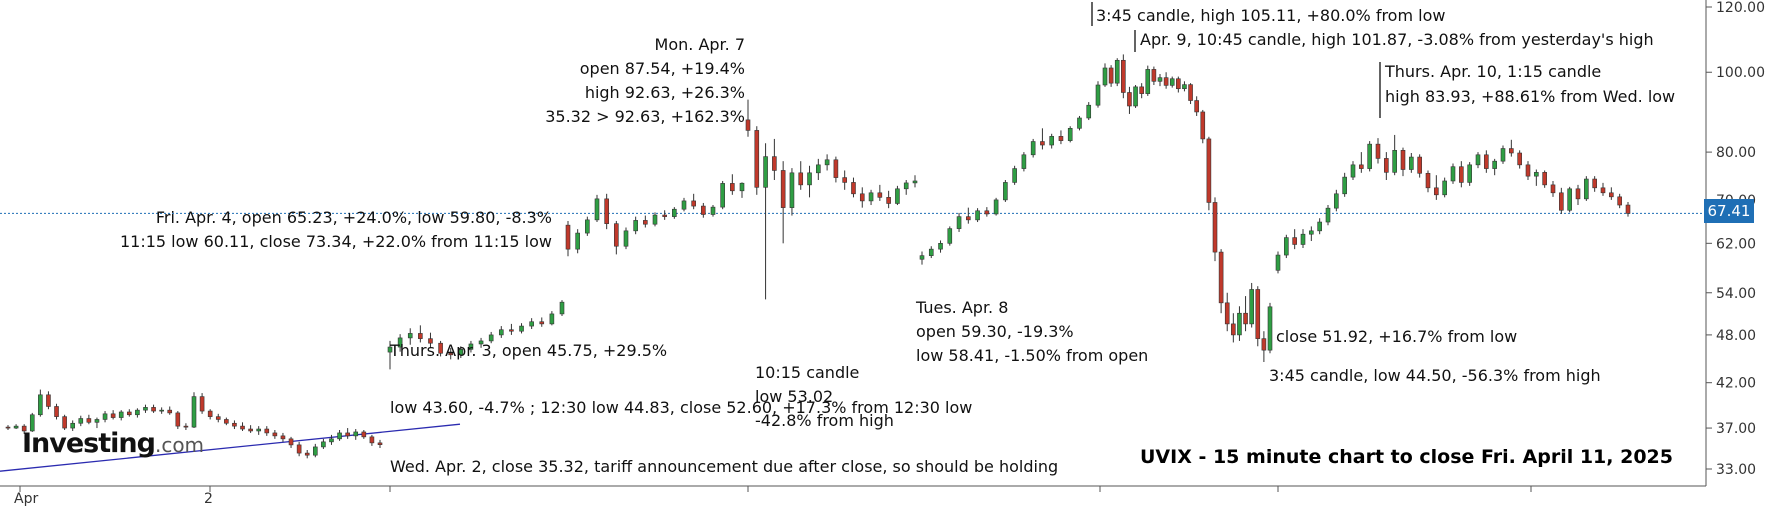 Image resolution: width=1769 pixels, height=510 pixels. Describe the element at coordinates (113, 443) in the screenshot. I see `investing-logo: Investing.com` at that location.